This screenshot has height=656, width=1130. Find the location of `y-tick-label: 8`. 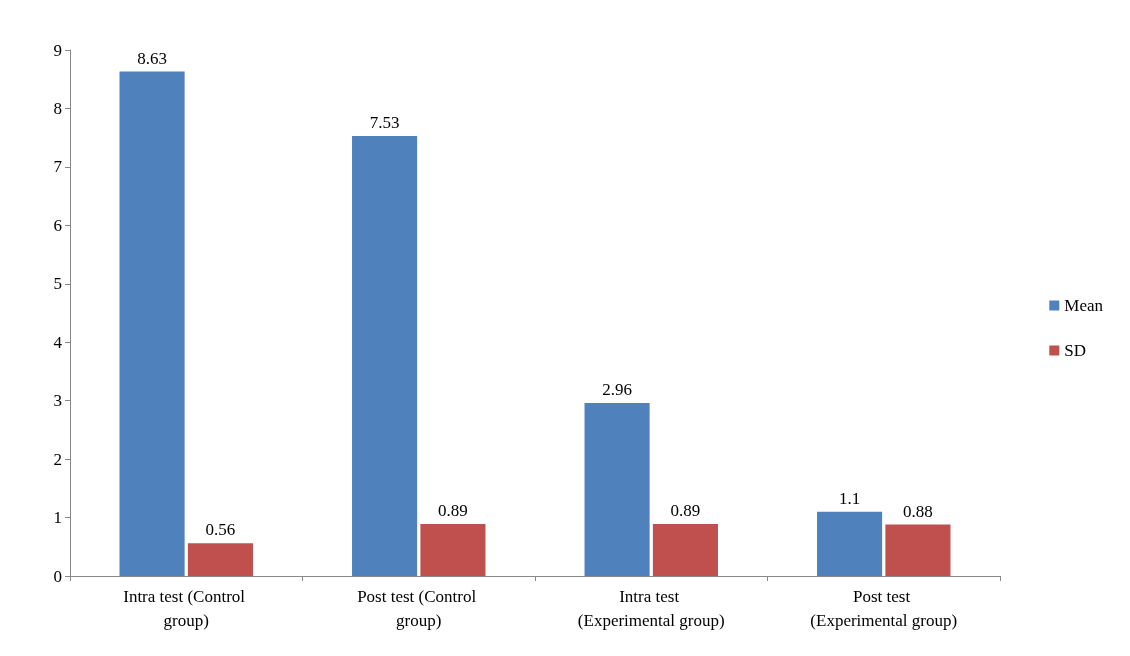

y-tick-label: 8 is located at coordinates (57, 108).